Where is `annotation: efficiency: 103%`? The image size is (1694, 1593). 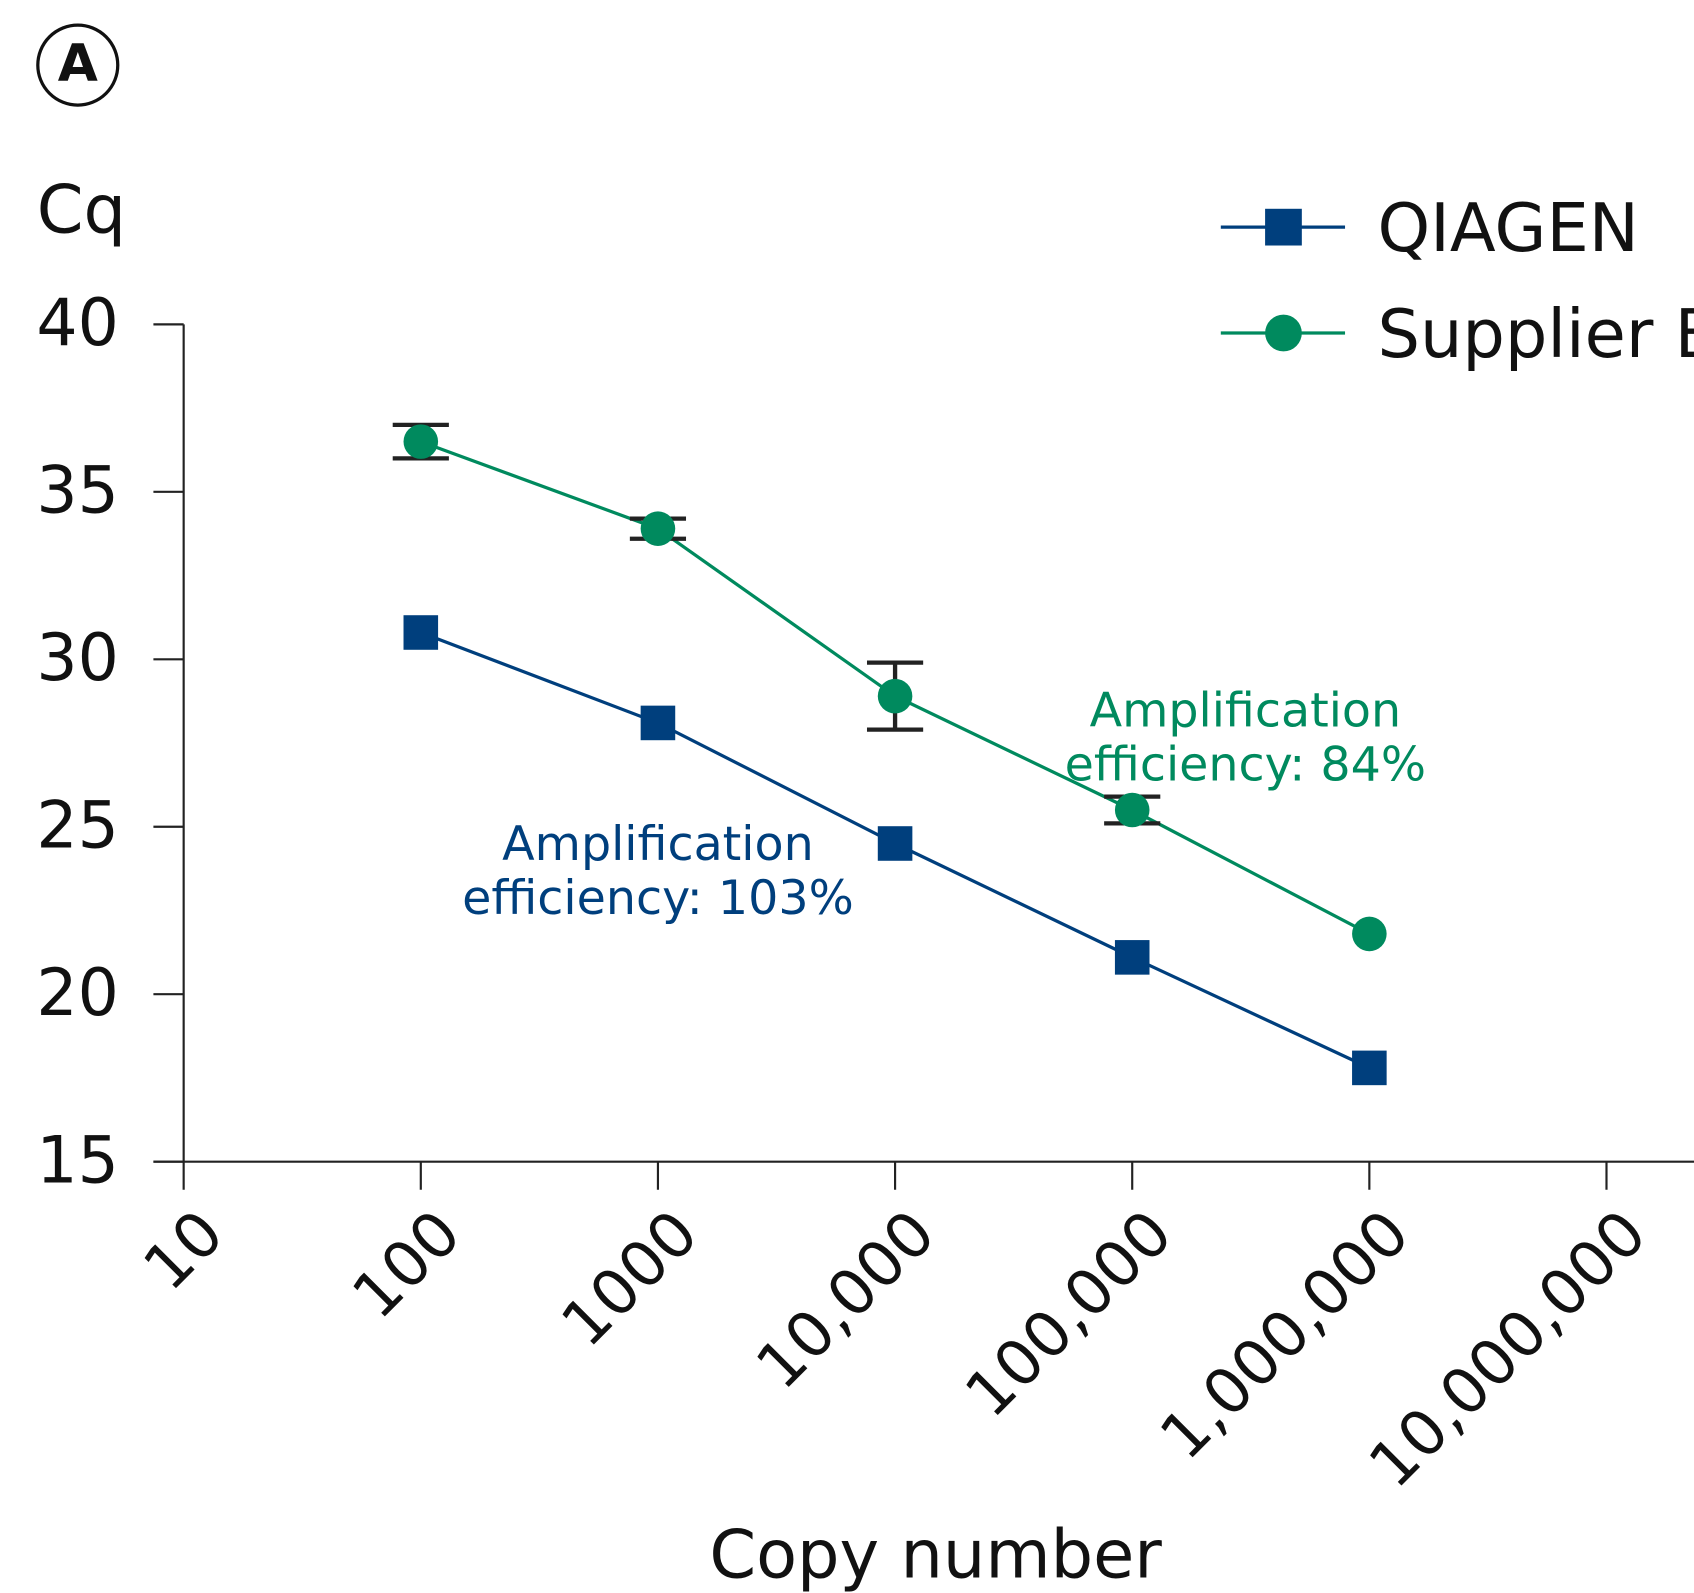
annotation: efficiency: 103% is located at coordinates (658, 898).